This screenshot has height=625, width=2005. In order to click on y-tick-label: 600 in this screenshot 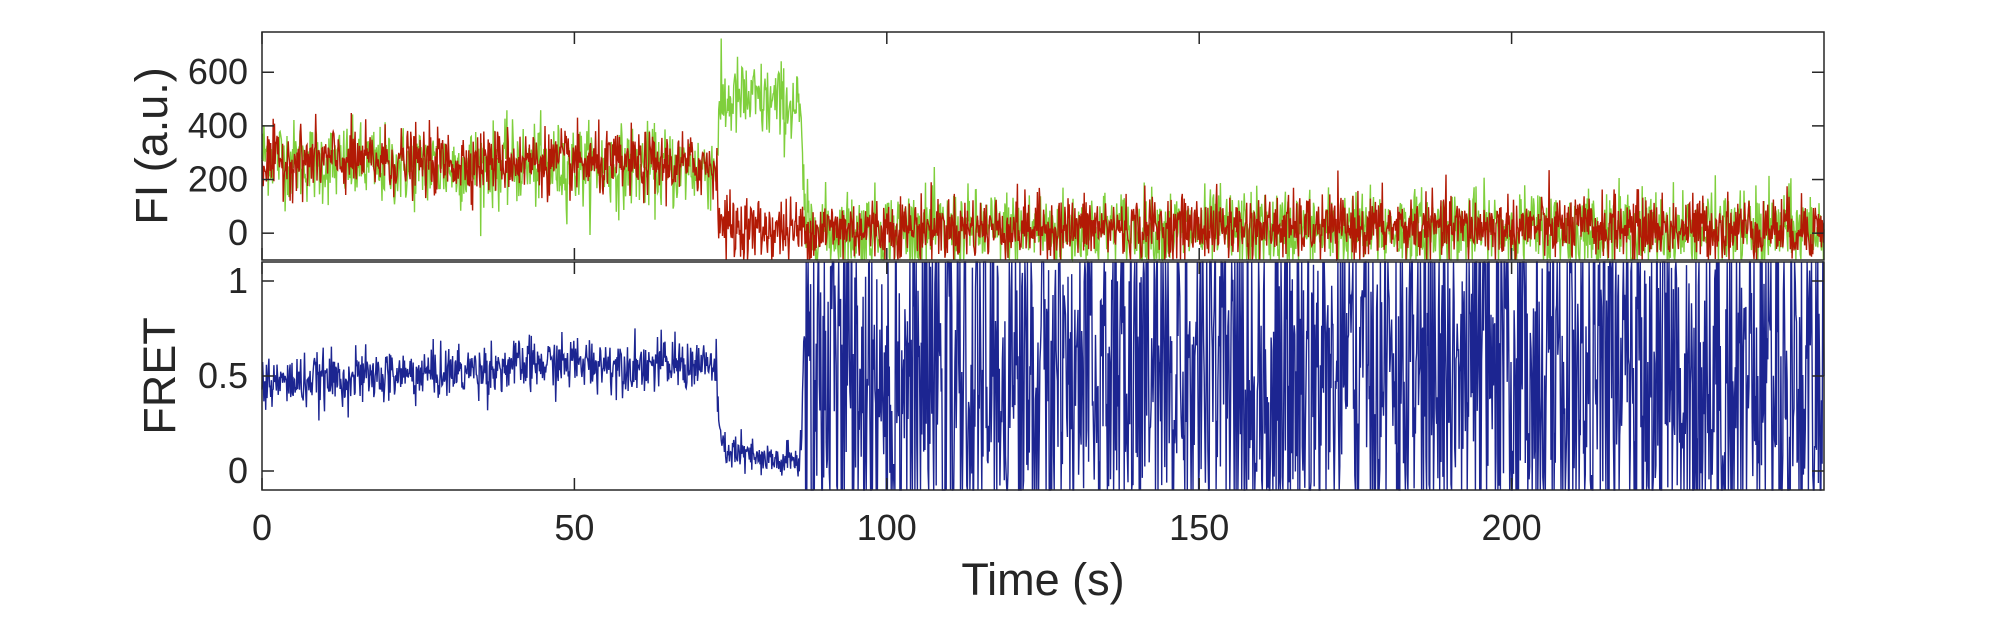, I will do `click(218, 71)`.